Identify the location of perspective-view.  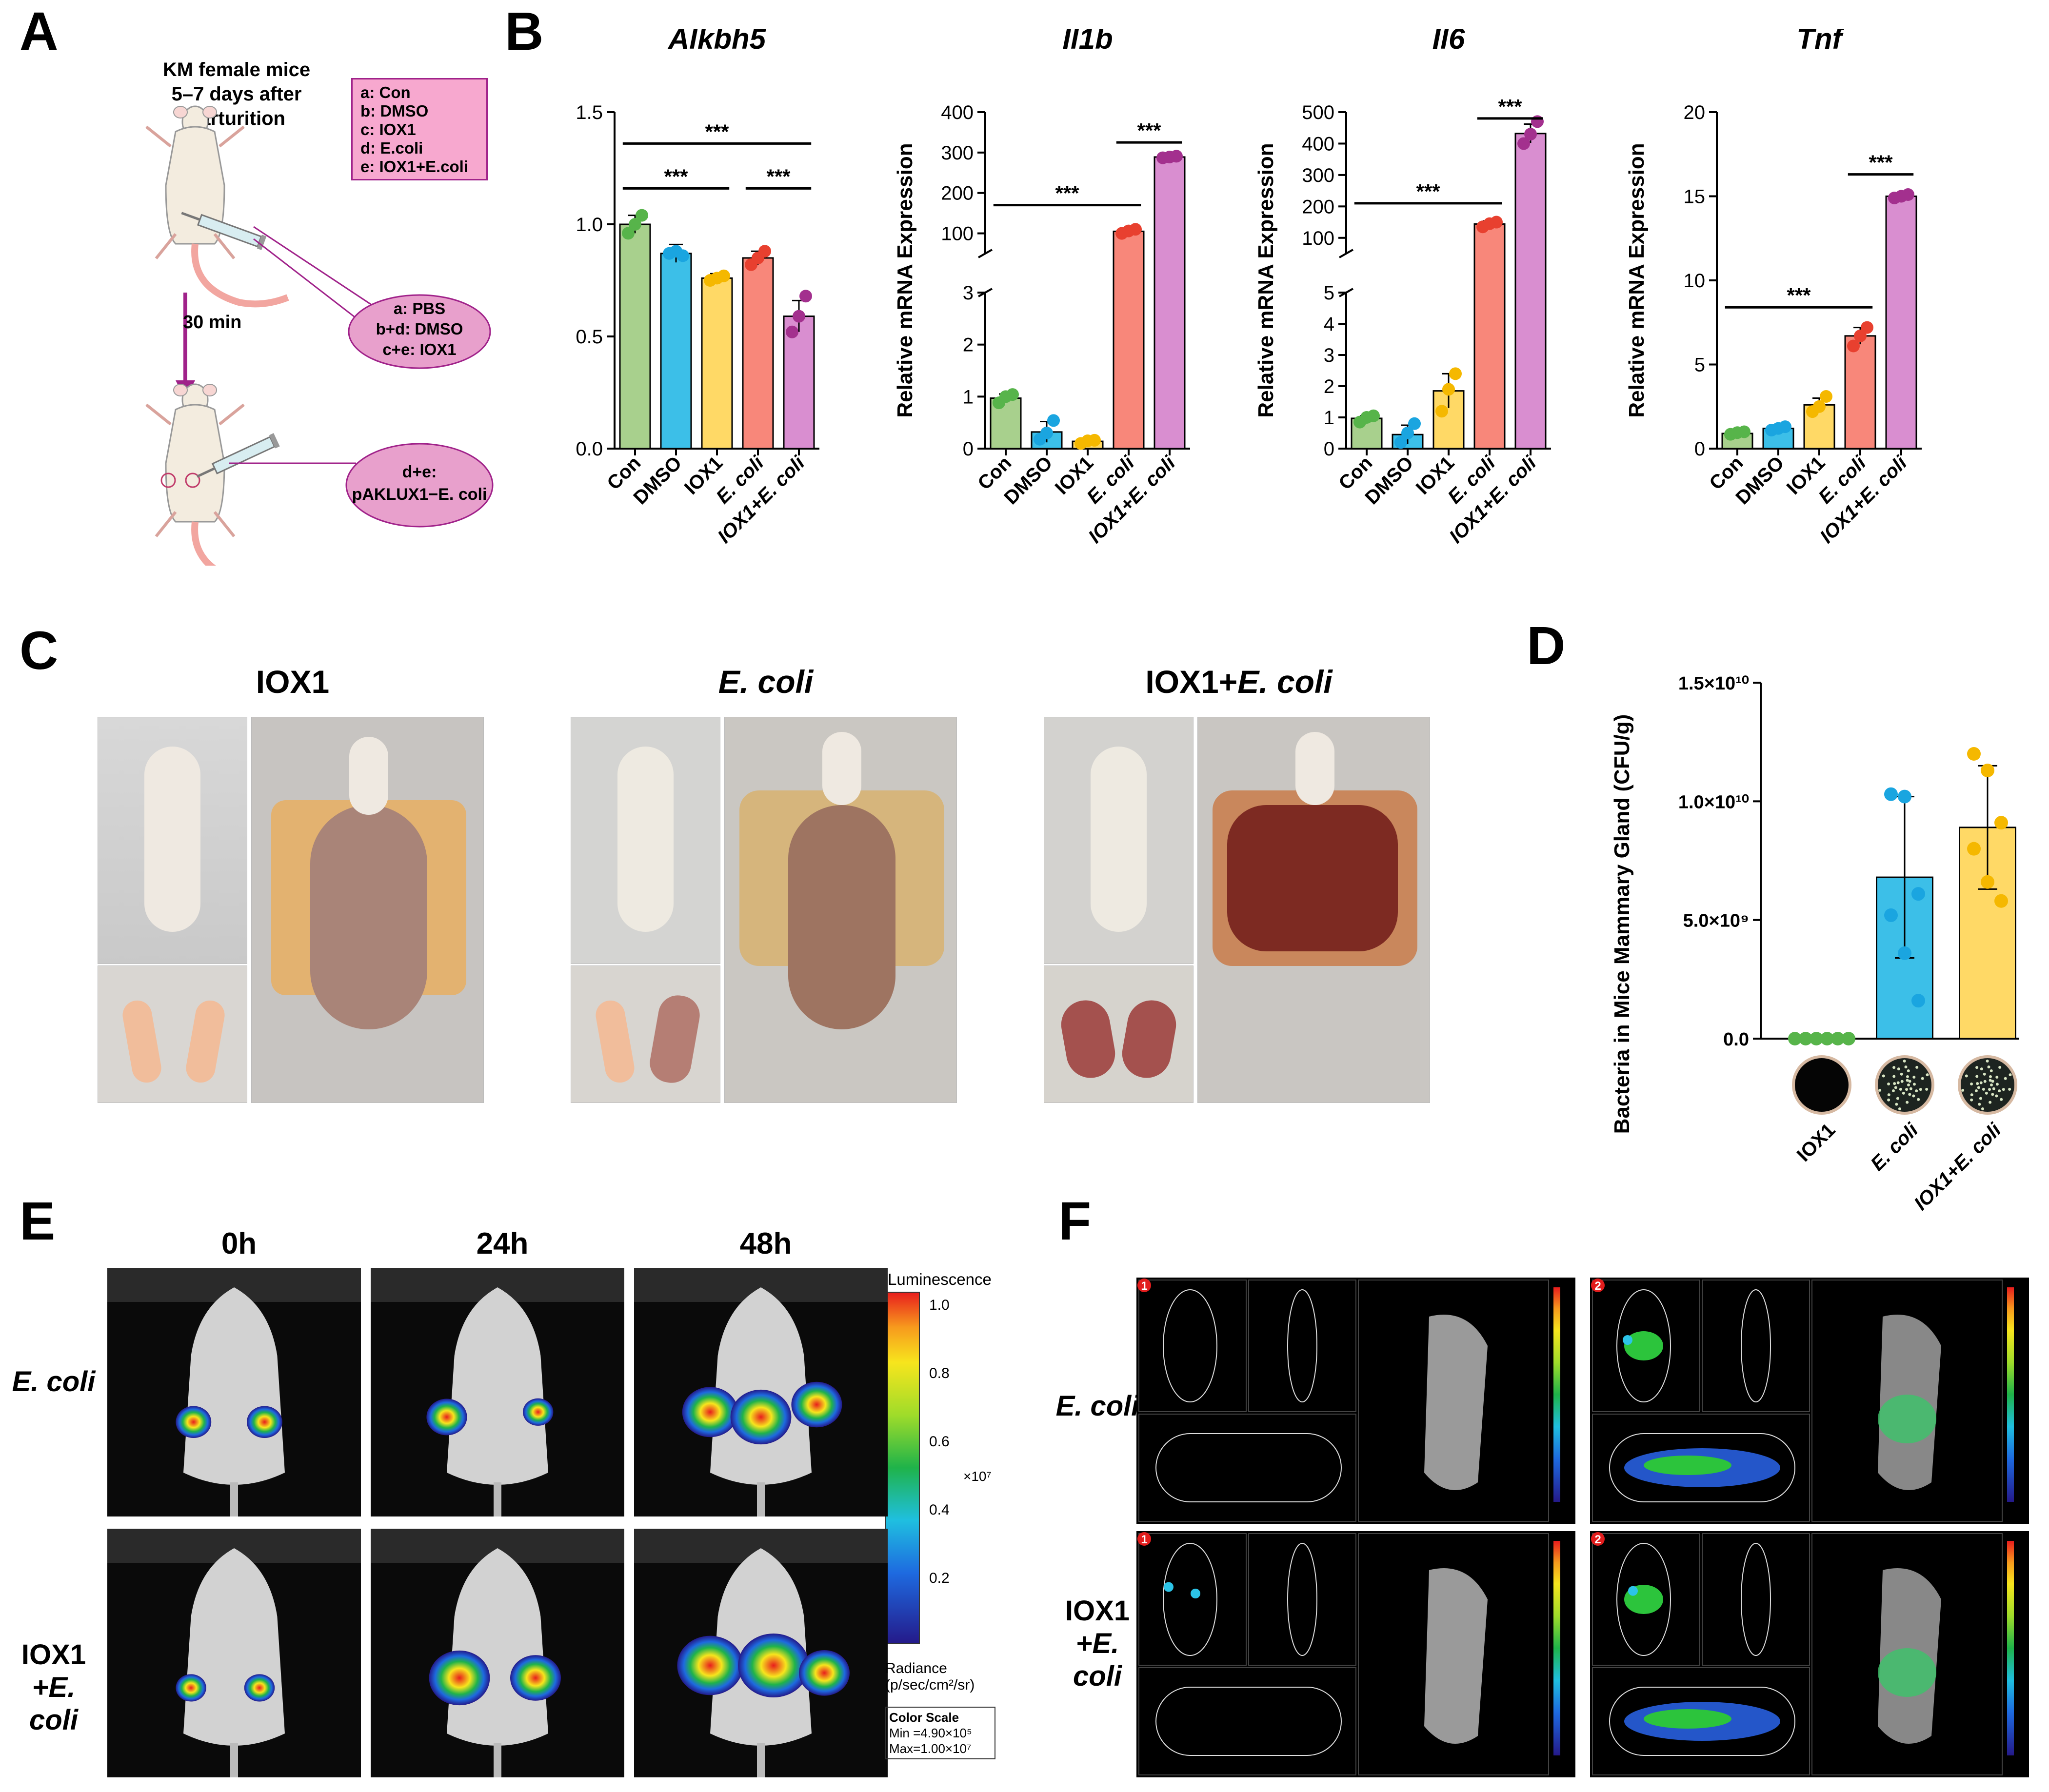
(1453, 1401).